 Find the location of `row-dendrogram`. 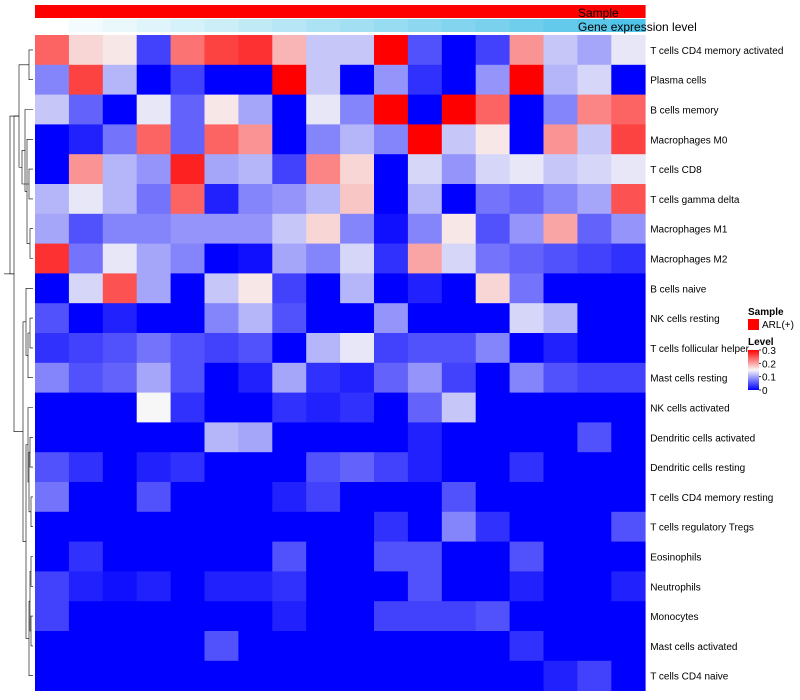

row-dendrogram is located at coordinates (18, 362).